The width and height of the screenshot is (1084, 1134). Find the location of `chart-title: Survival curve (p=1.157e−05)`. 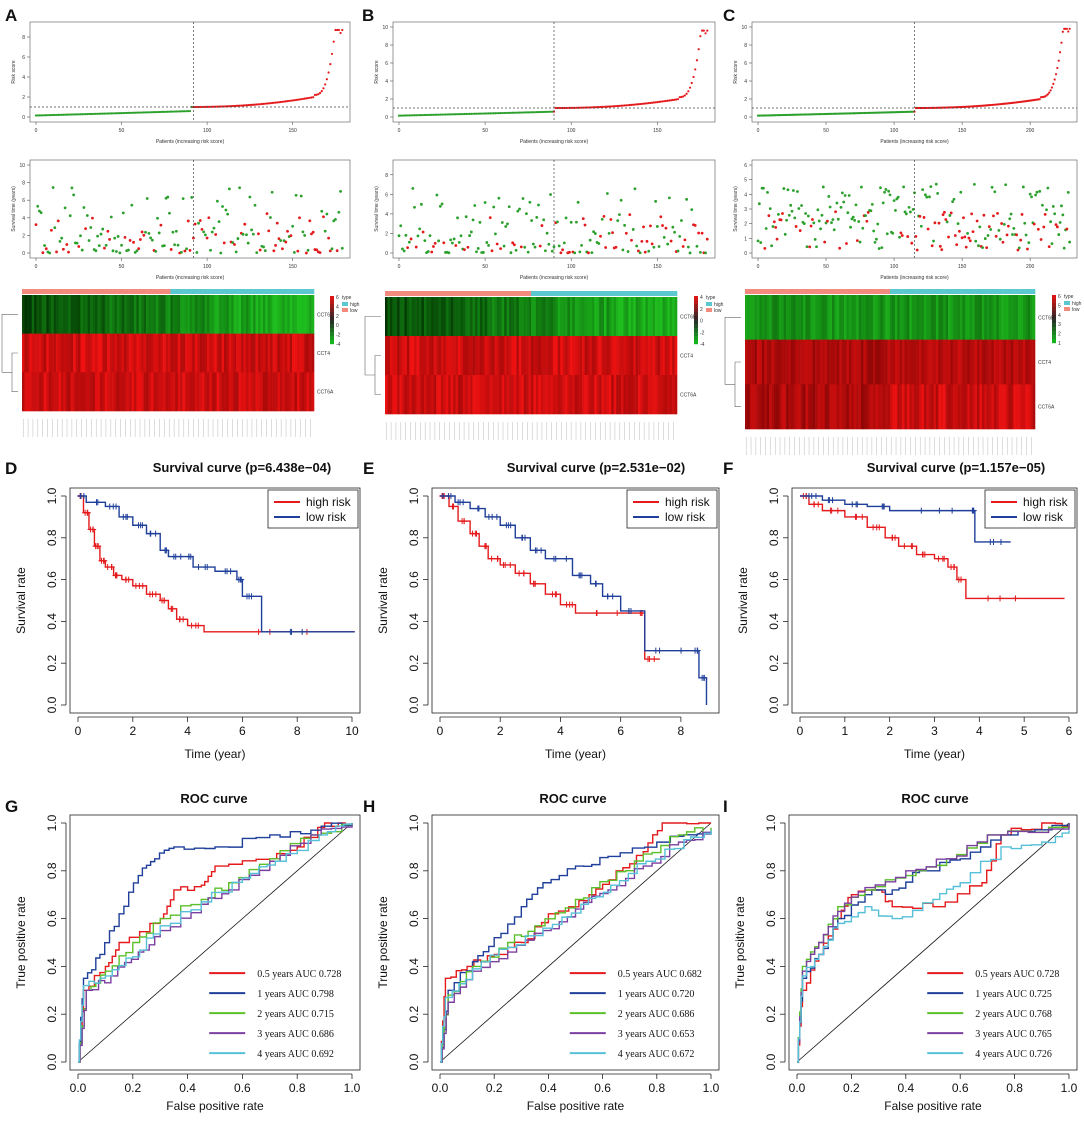

chart-title: Survival curve (p=1.157e−05) is located at coordinates (956, 467).